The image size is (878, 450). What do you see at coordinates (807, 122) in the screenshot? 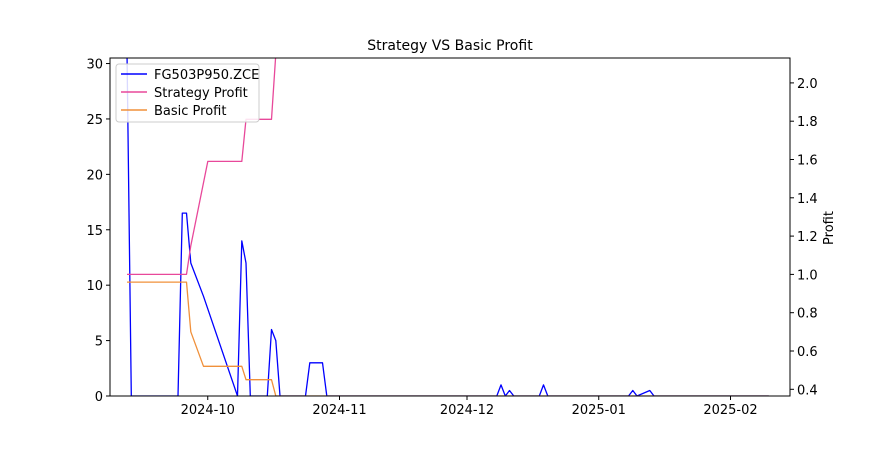
I see `y-right-tick-label: 1.8` at bounding box center [807, 122].